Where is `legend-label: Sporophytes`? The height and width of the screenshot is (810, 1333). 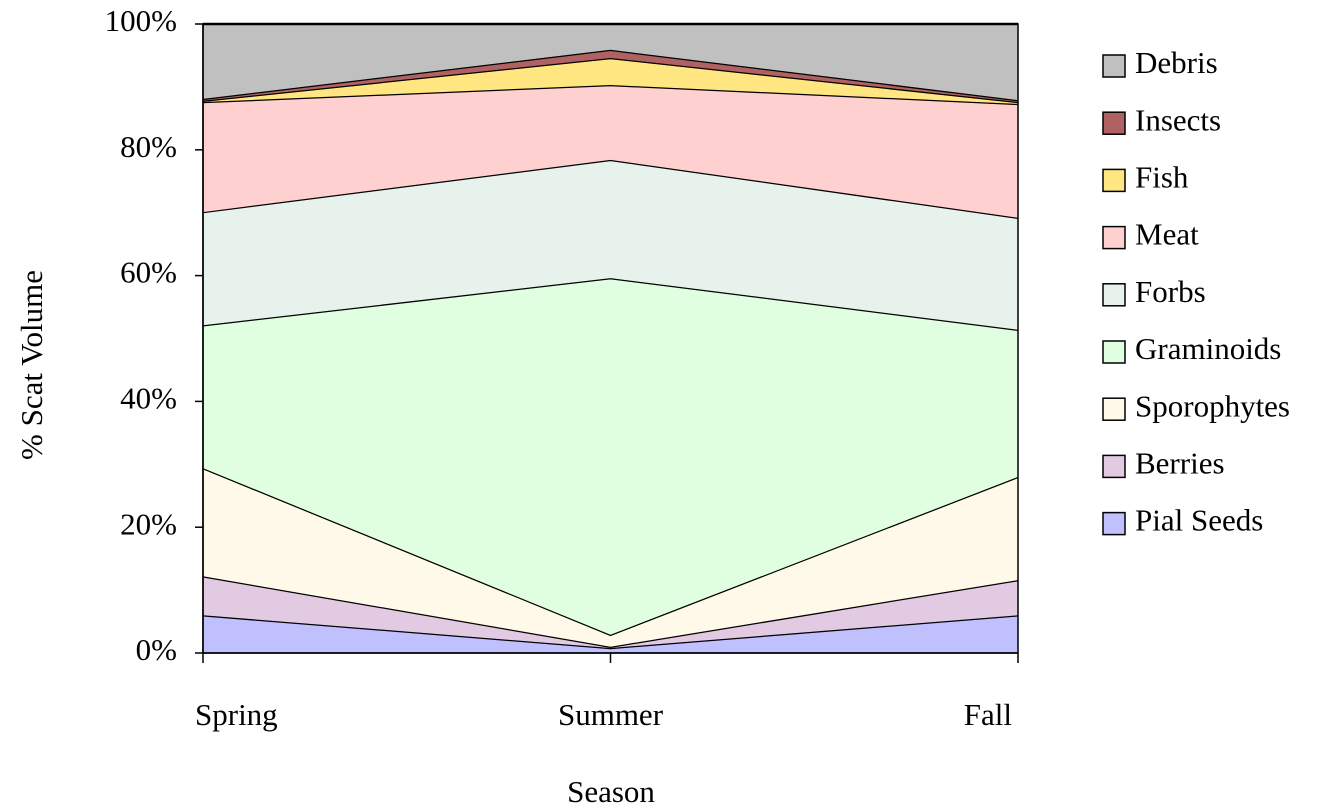
legend-label: Sporophytes is located at coordinates (1212, 405).